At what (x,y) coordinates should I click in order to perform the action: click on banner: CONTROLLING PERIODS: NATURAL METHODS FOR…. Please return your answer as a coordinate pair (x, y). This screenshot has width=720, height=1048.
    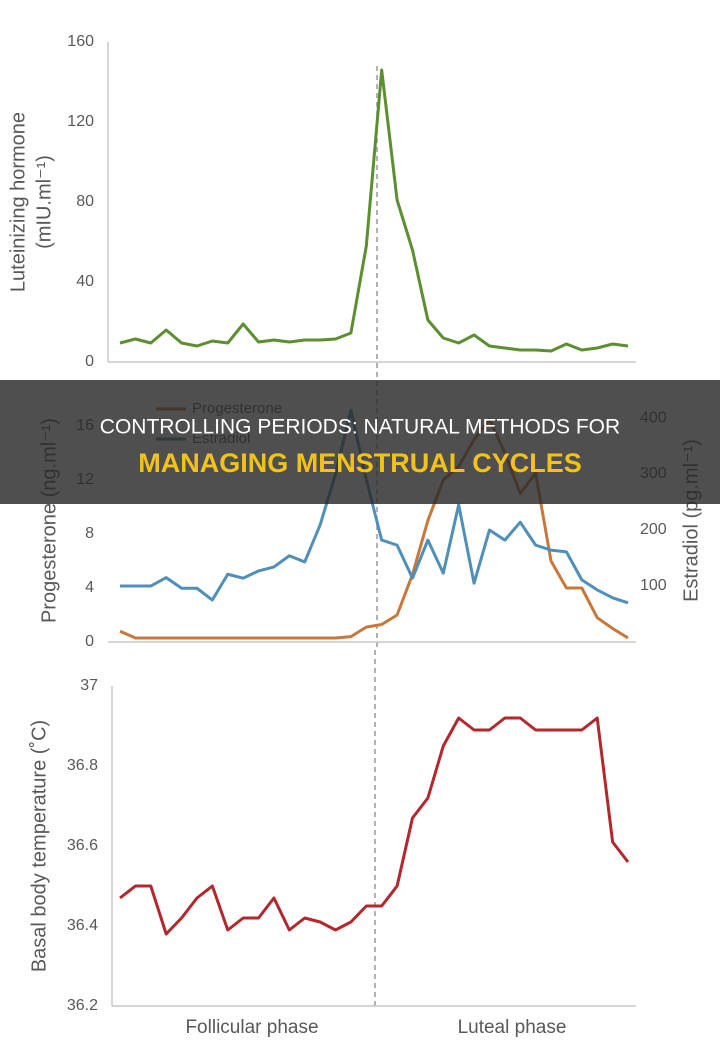
    Looking at the image, I should click on (360, 442).